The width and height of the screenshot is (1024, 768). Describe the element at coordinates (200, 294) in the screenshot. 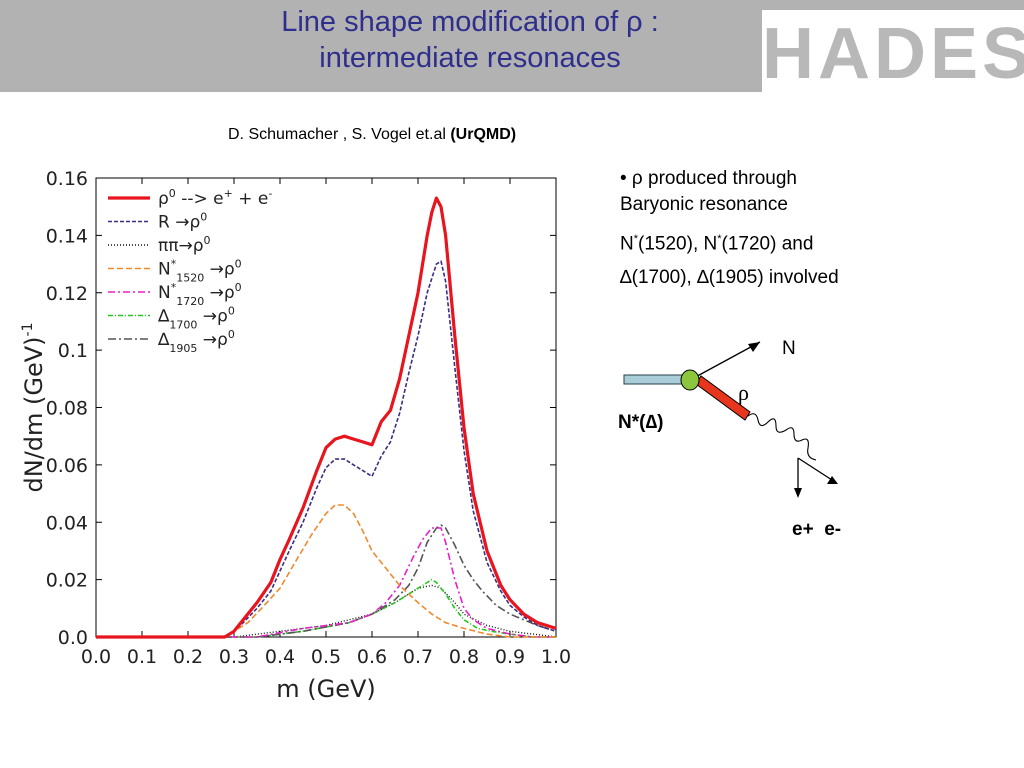

I see `legend-entry-N1720: N*1720 →ρ0` at that location.